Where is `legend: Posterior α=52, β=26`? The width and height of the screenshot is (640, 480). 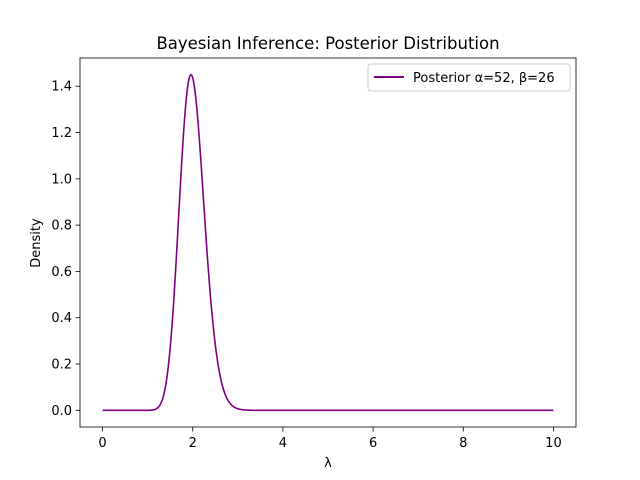
legend: Posterior α=52, β=26 is located at coordinates (469, 77).